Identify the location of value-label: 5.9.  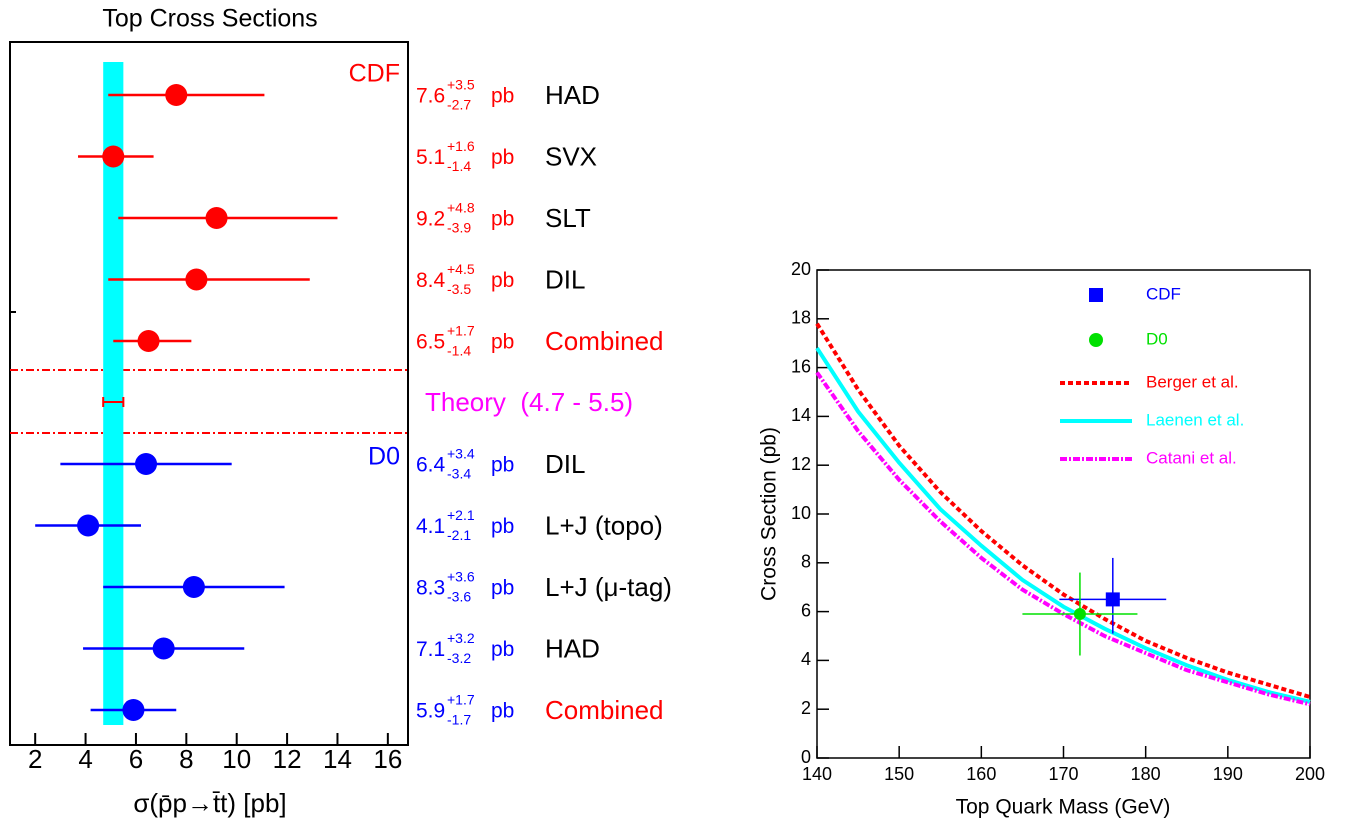
(430, 711).